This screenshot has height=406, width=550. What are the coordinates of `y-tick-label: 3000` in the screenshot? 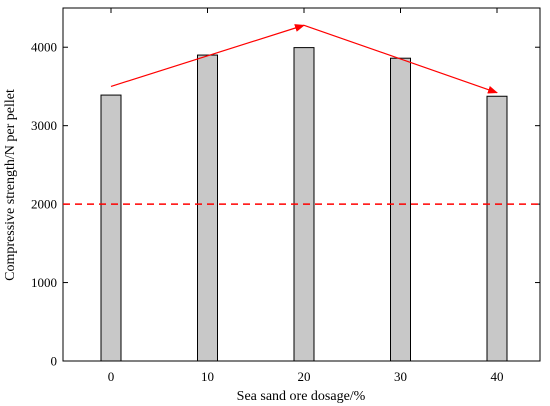 It's located at (44, 125).